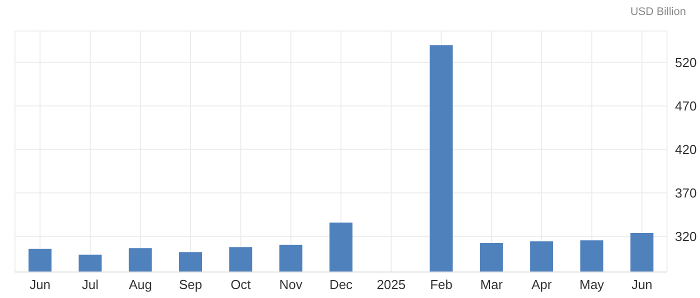 The image size is (700, 298). What do you see at coordinates (90, 284) in the screenshot?
I see `x-tick-label: Jul` at bounding box center [90, 284].